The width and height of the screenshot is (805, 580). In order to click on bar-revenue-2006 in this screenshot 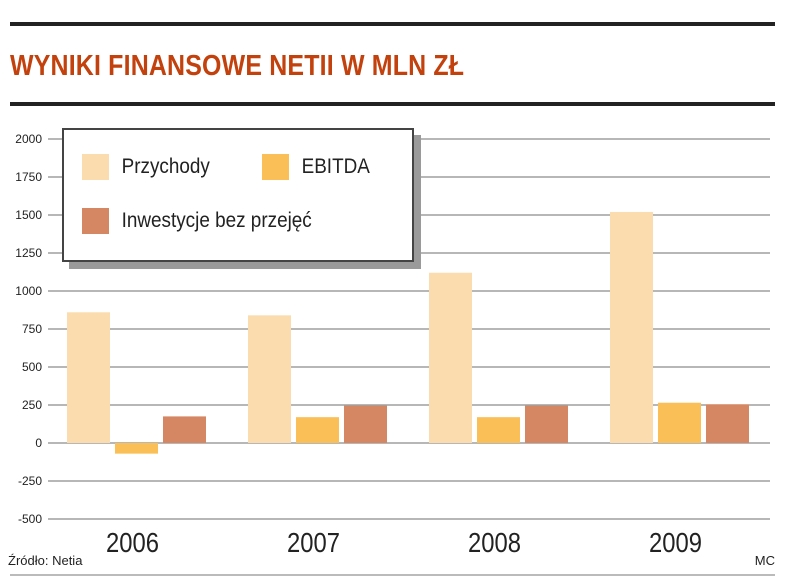, I will do `click(88, 377)`.